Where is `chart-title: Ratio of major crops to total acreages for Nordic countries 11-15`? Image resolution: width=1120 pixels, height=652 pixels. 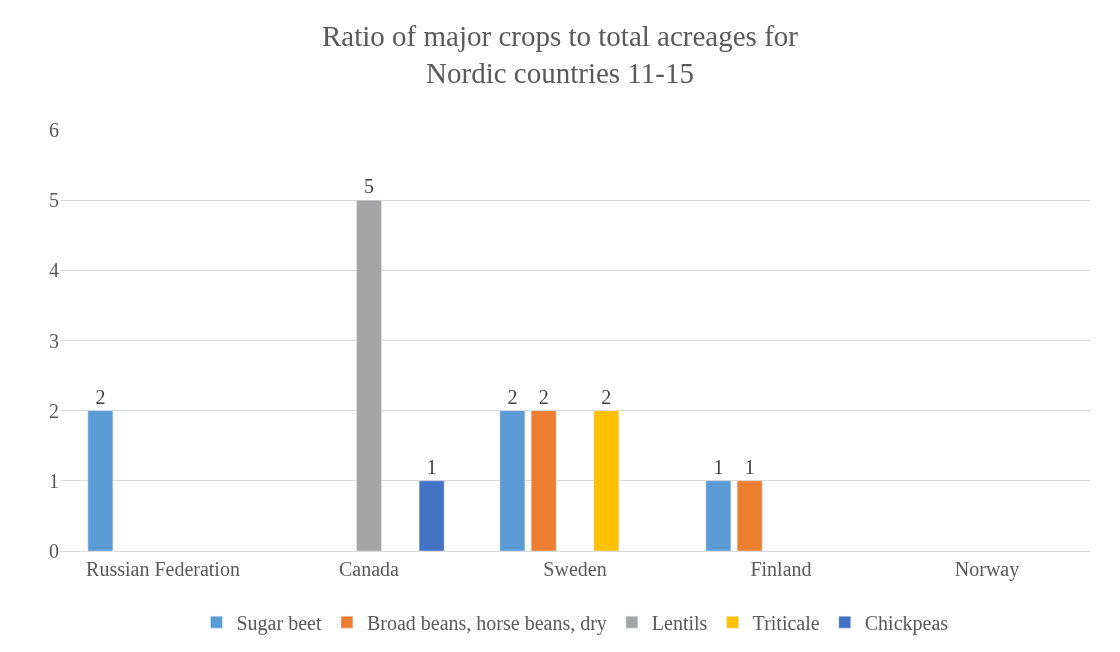 chart-title: Ratio of major crops to total acreages for Nordic countries 11-15 is located at coordinates (560, 54).